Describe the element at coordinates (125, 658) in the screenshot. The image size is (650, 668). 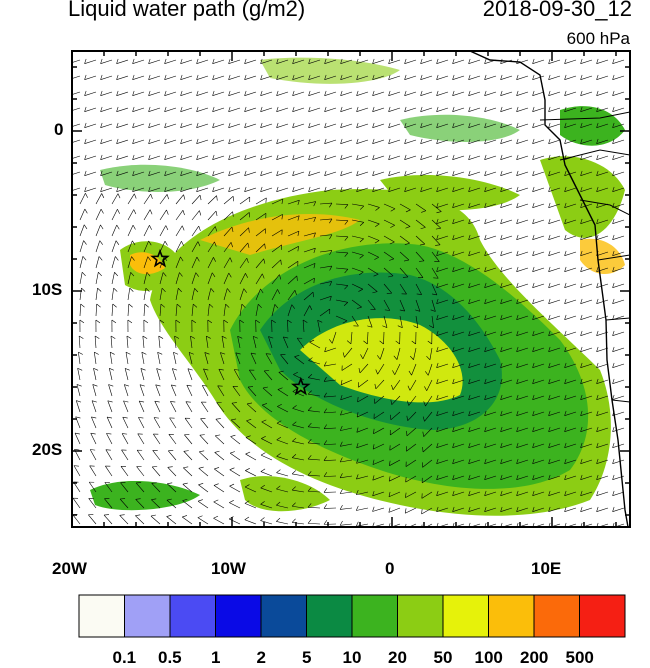
I see `colorbar-label-0: 0.1` at that location.